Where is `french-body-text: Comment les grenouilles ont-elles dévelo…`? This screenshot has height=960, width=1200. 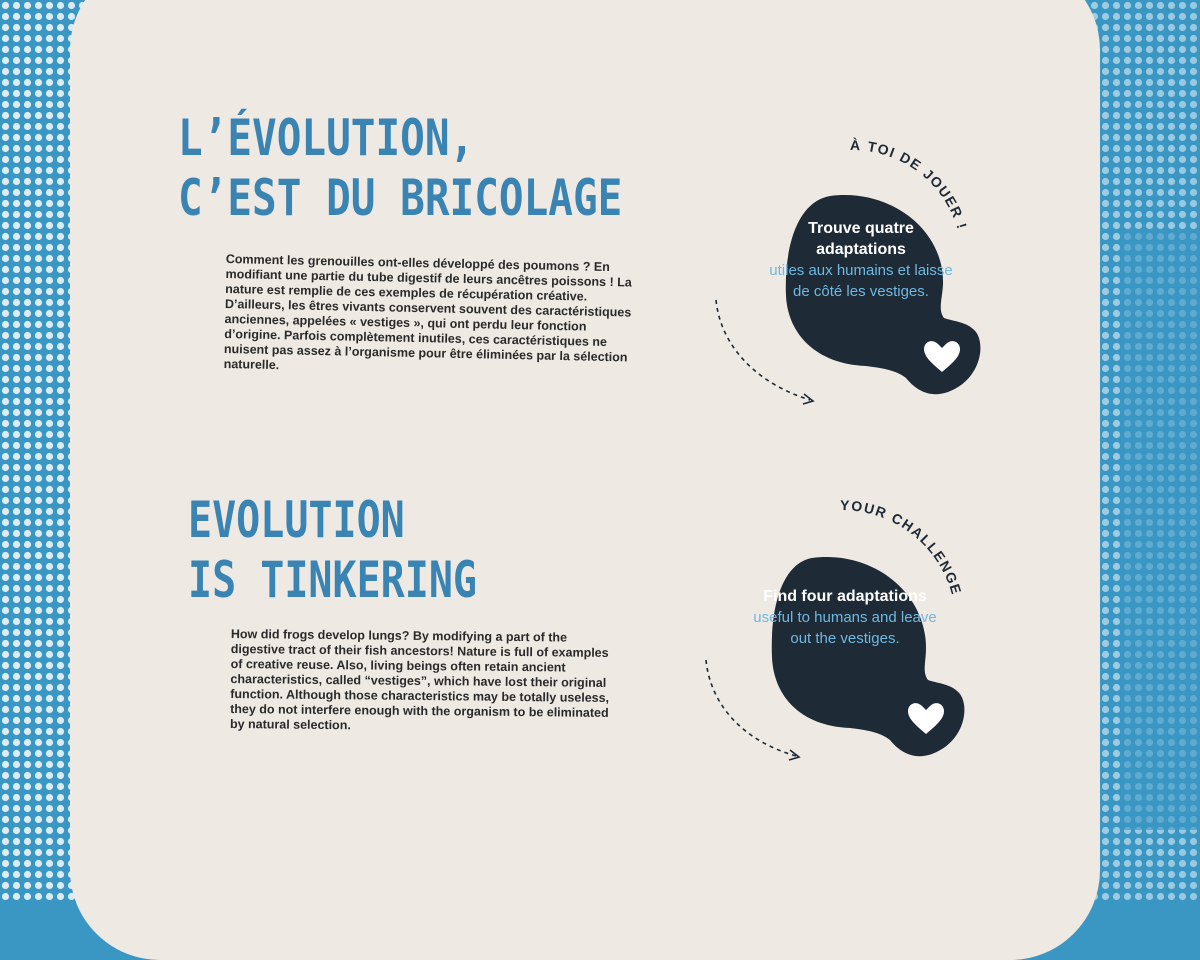 french-body-text: Comment les grenouilles ont-elles dévelo… is located at coordinates (427, 312).